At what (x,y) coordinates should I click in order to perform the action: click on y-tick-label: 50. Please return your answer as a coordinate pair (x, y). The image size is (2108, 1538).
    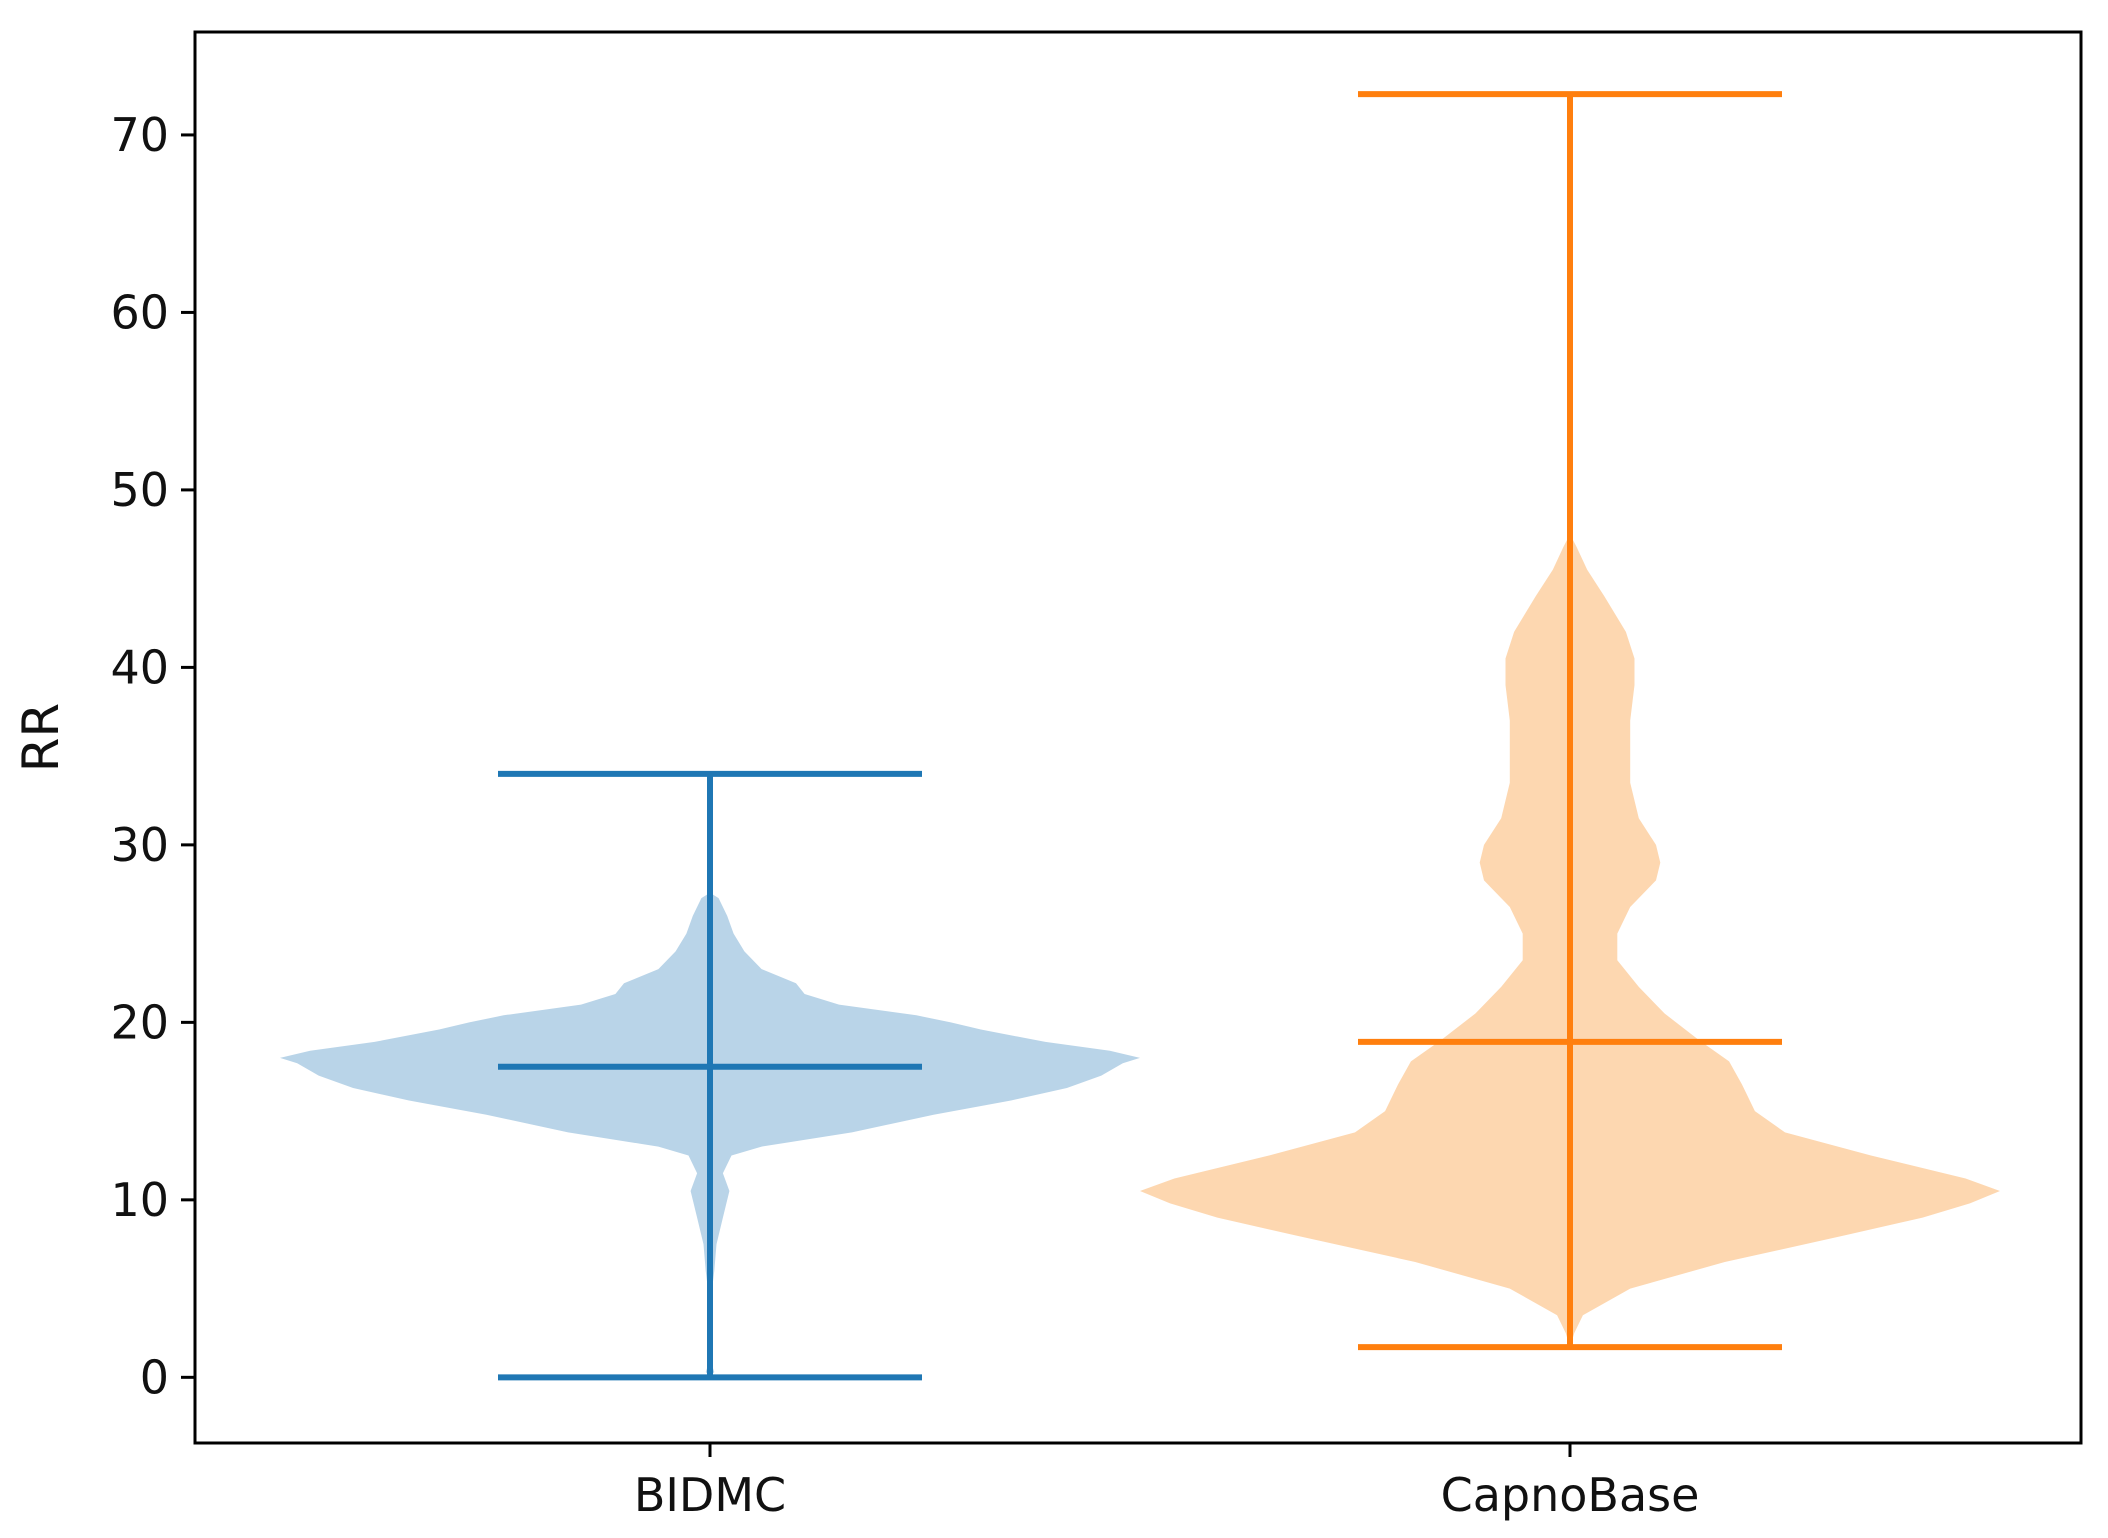
    Looking at the image, I should click on (139, 490).